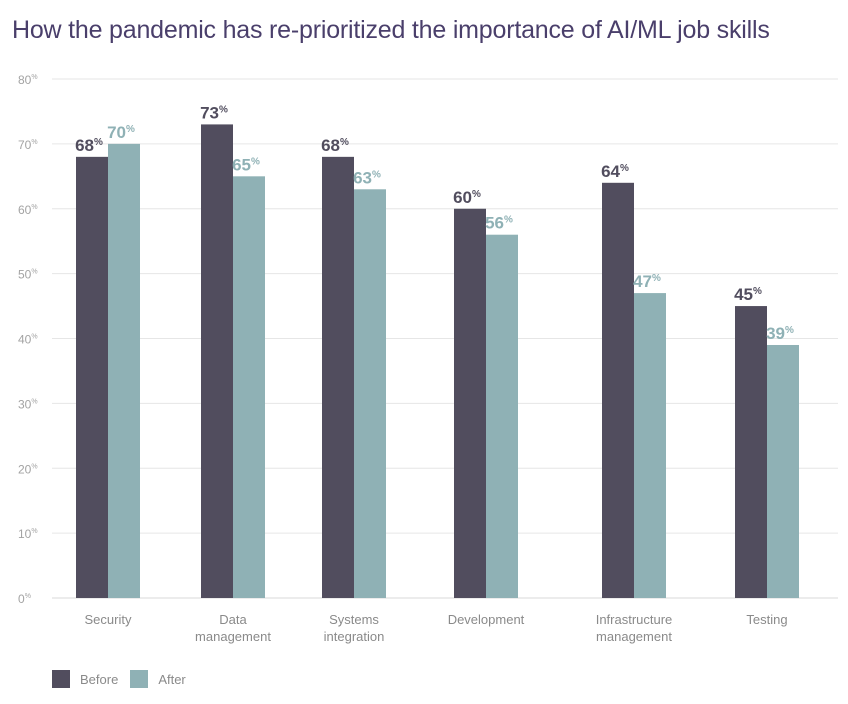  What do you see at coordinates (28, 145) in the screenshot?
I see `y-tick-label: 70%` at bounding box center [28, 145].